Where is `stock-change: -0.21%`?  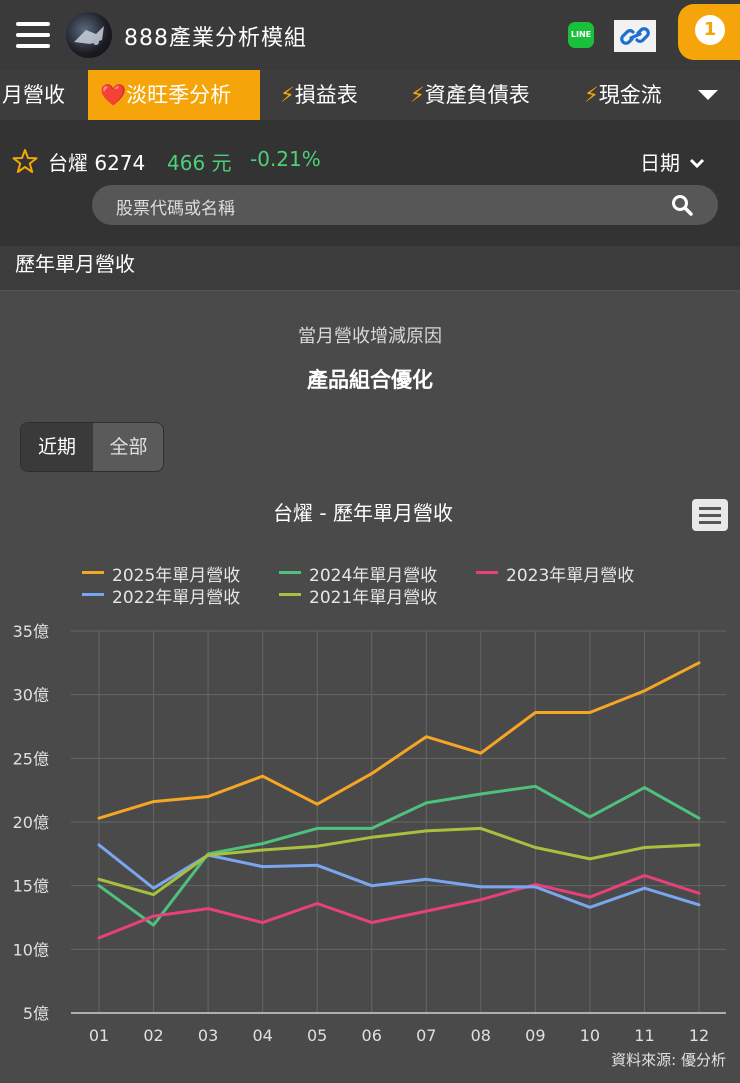
stock-change: -0.21% is located at coordinates (285, 159).